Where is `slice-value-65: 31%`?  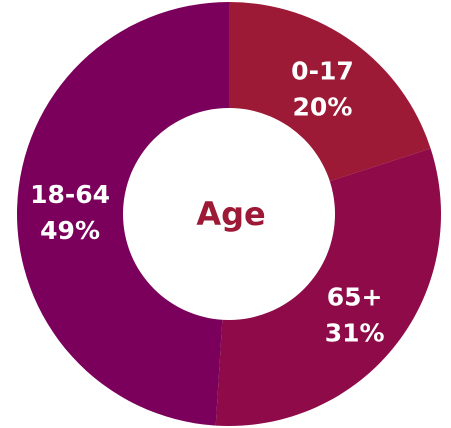 slice-value-65: 31% is located at coordinates (355, 332).